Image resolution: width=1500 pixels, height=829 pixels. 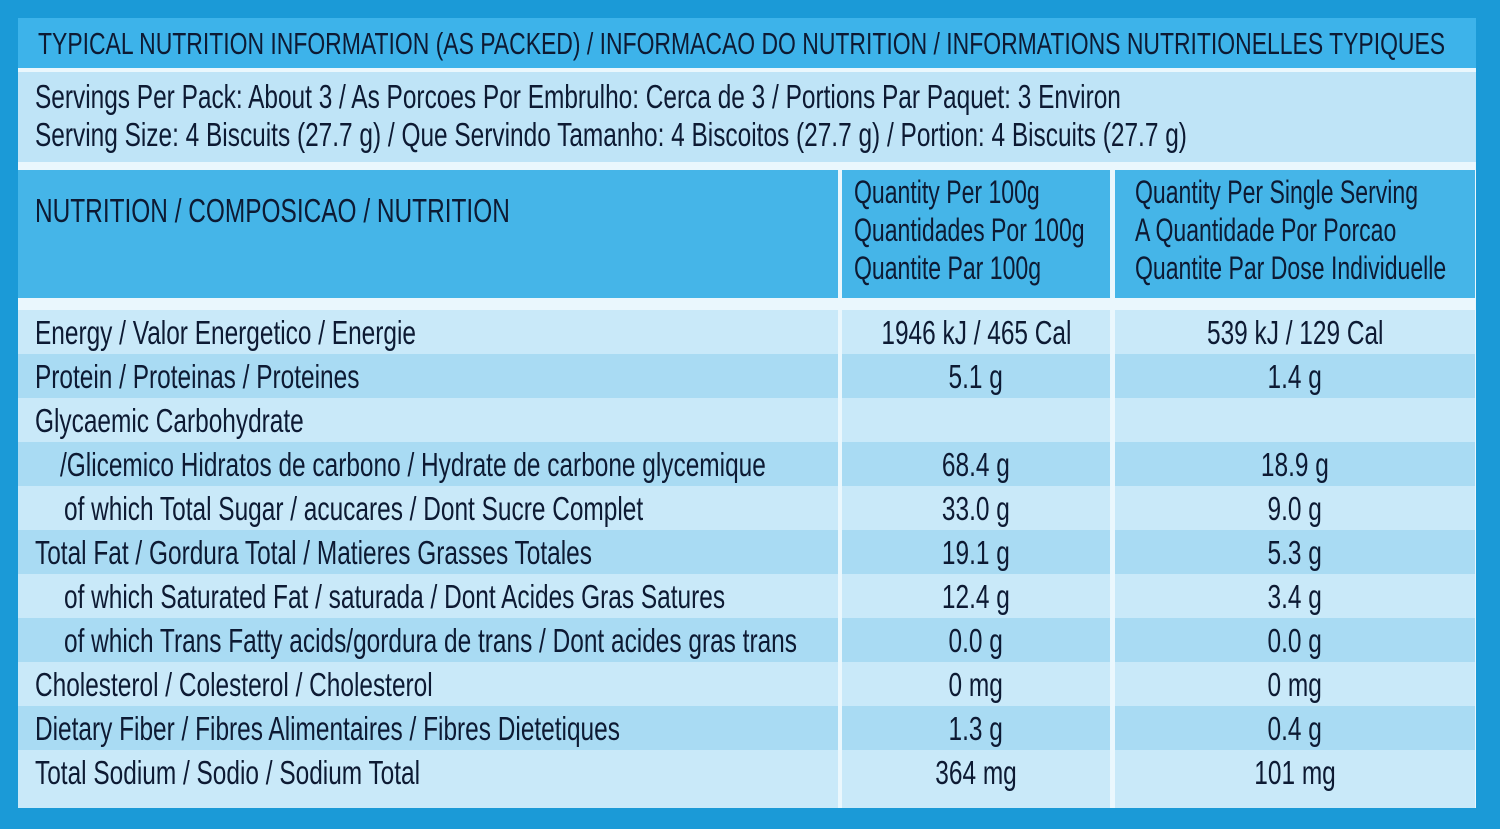 I want to click on row-label: Protein / Proteinas / Proteines, so click(x=197, y=376).